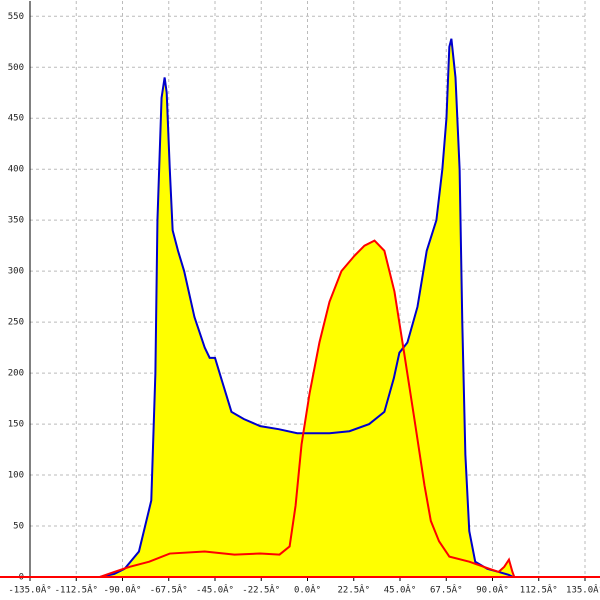 This screenshot has height=600, width=600. What do you see at coordinates (16, 221) in the screenshot?
I see `y-tick-label: 350` at bounding box center [16, 221].